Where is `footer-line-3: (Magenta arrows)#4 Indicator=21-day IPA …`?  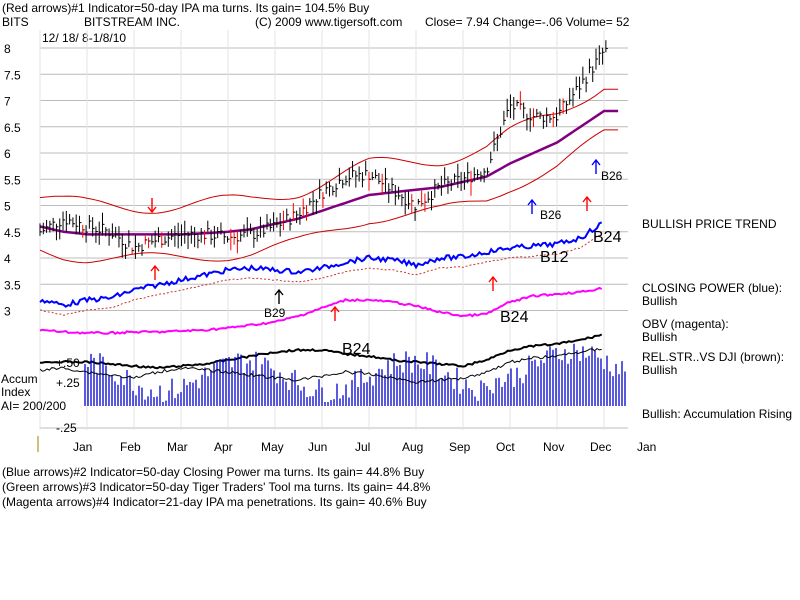
footer-line-3: (Magenta arrows)#4 Indicator=21-day IPA … is located at coordinates (214, 502).